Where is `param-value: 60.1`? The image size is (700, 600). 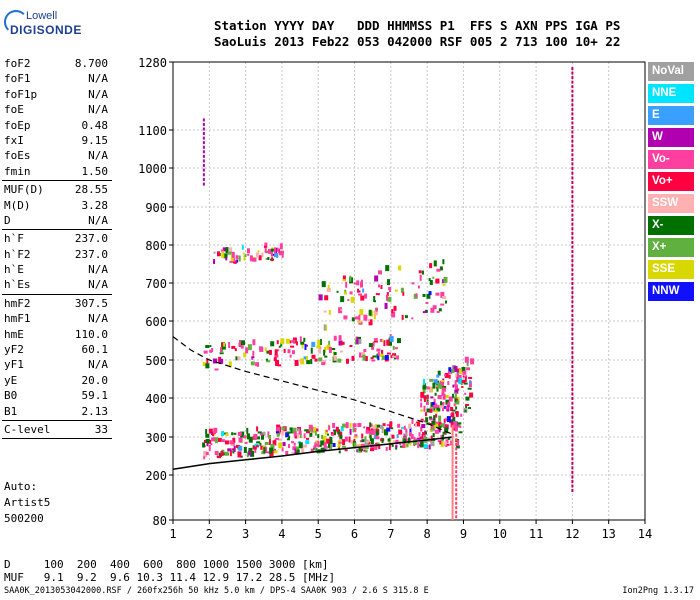 param-value: 60.1 is located at coordinates (95, 350).